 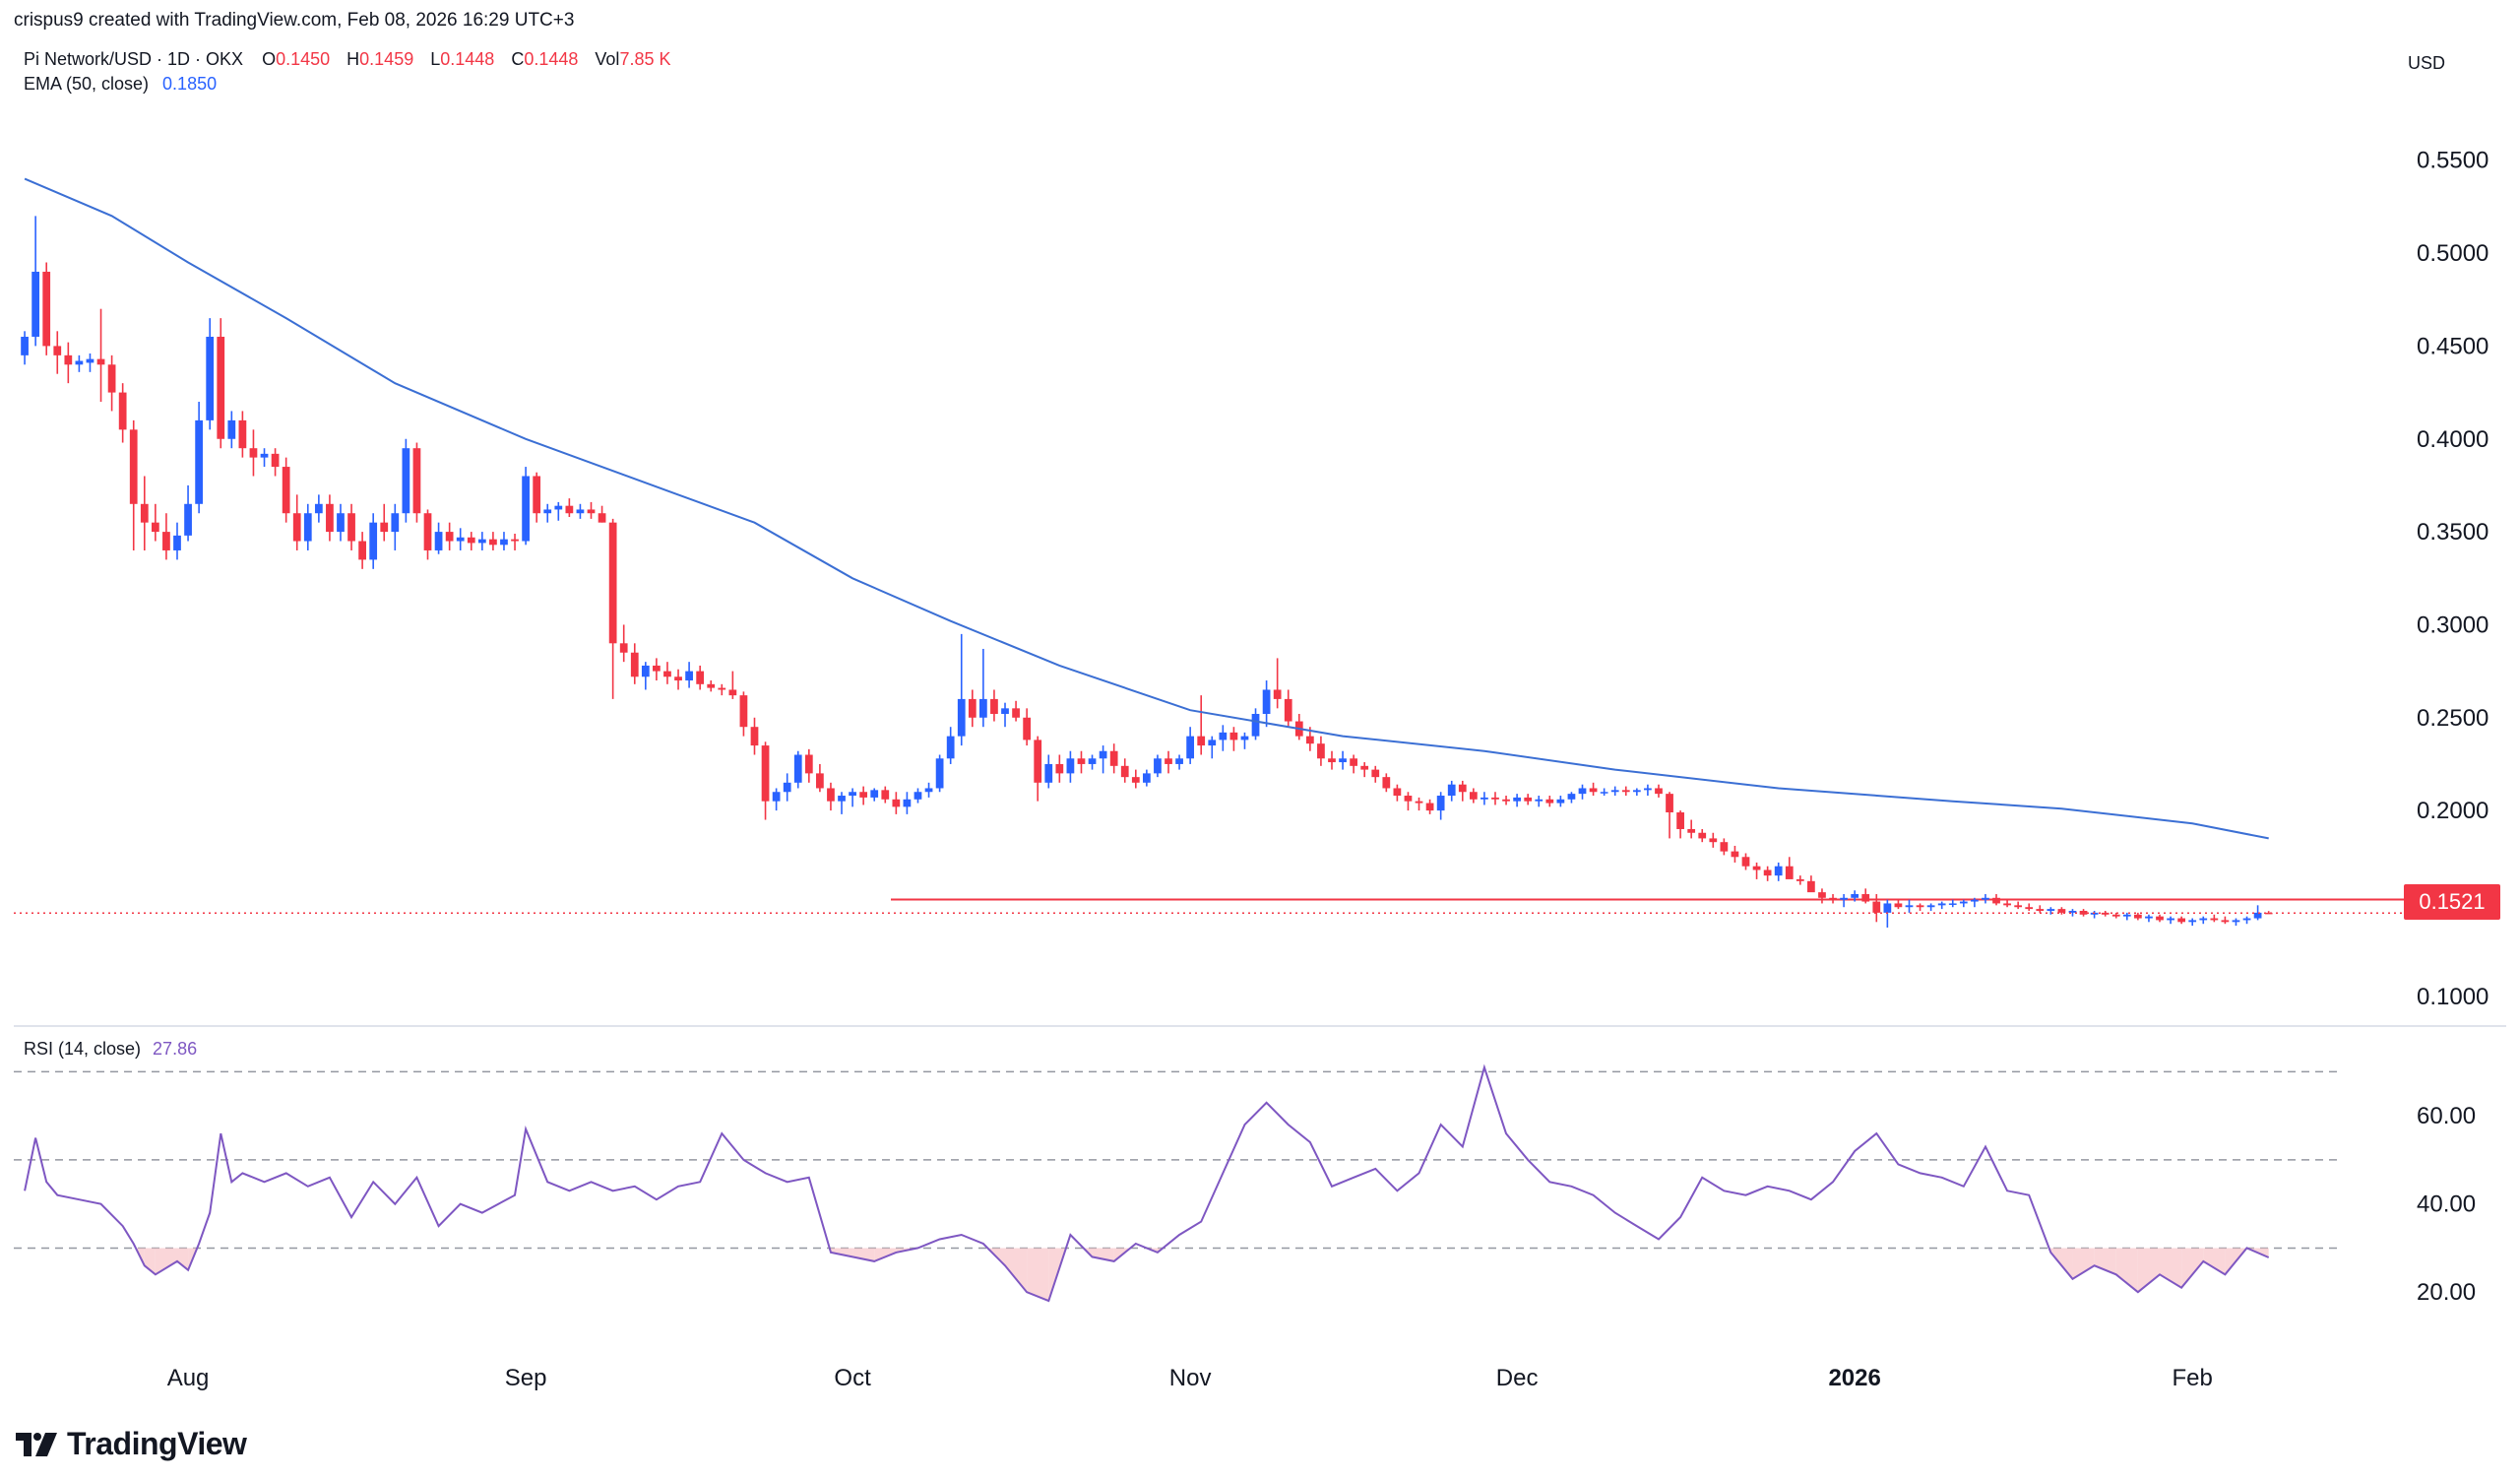 What do you see at coordinates (188, 1378) in the screenshot?
I see `time-tick-label: Aug` at bounding box center [188, 1378].